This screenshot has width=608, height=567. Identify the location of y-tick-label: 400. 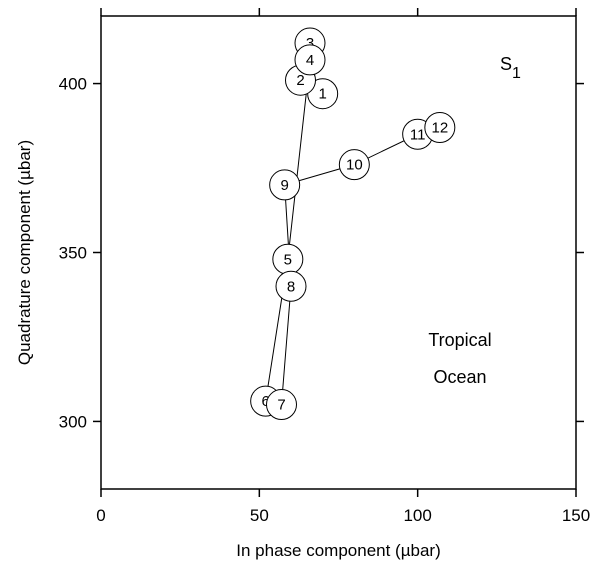
(73, 84).